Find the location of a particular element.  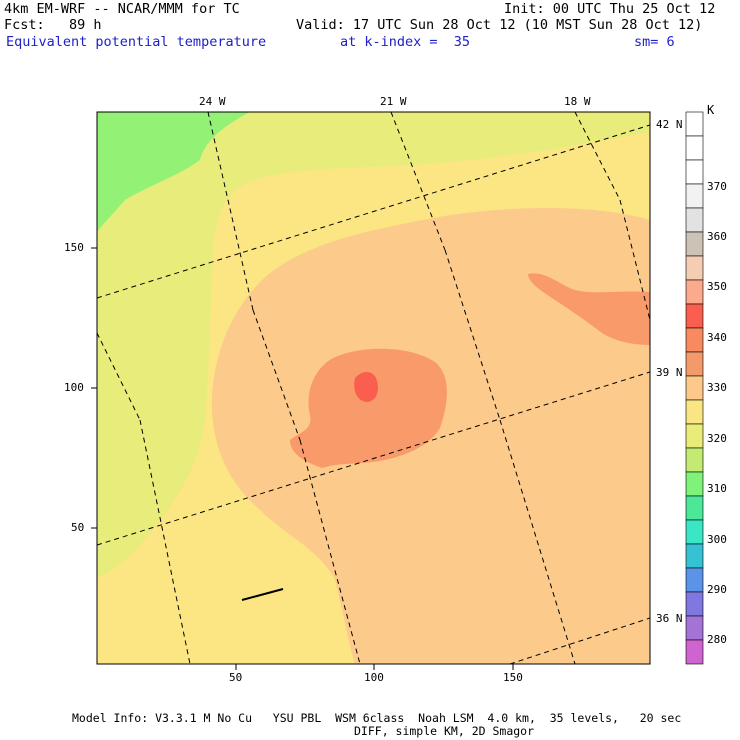

cbar-label-370: 370 is located at coordinates (717, 186).